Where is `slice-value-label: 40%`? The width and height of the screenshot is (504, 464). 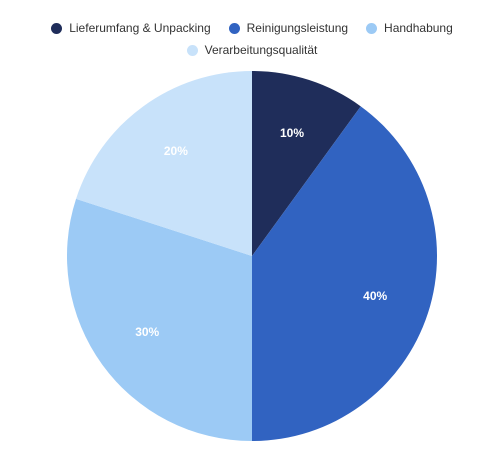
slice-value-label: 40% is located at coordinates (375, 296).